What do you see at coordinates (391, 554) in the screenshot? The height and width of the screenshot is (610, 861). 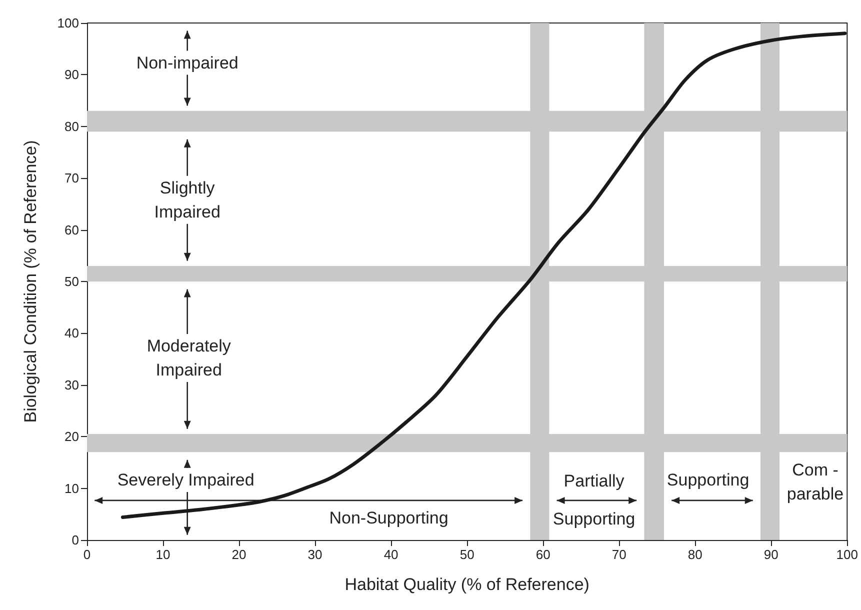 I see `x-tick-label: 40` at bounding box center [391, 554].